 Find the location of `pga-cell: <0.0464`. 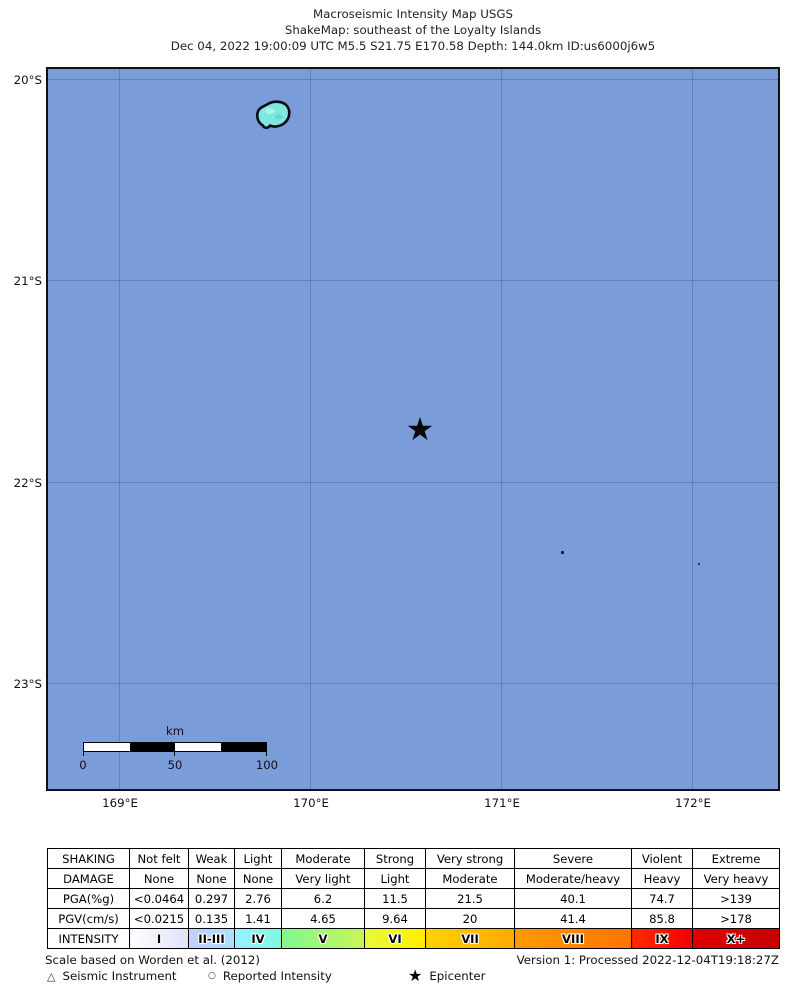

pga-cell: <0.0464 is located at coordinates (159, 898).